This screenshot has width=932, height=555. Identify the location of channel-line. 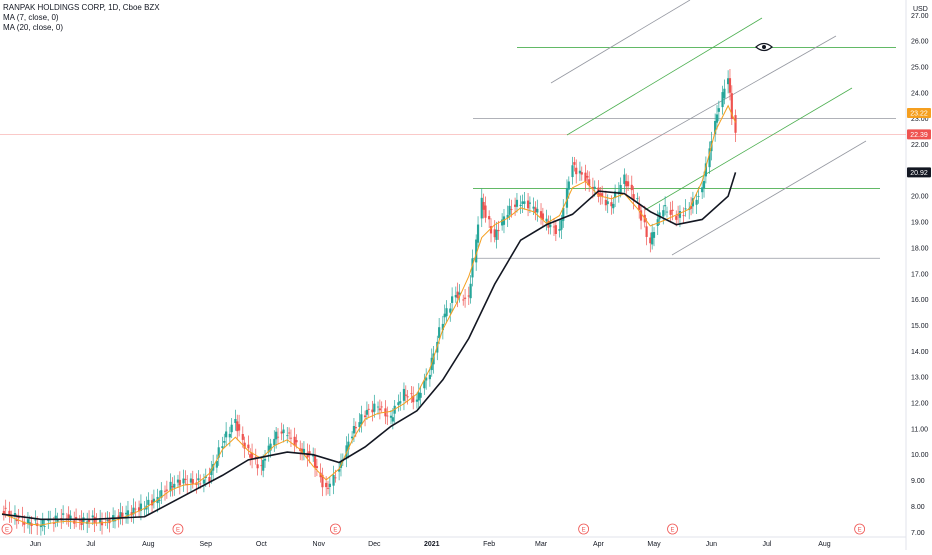
(620, 42).